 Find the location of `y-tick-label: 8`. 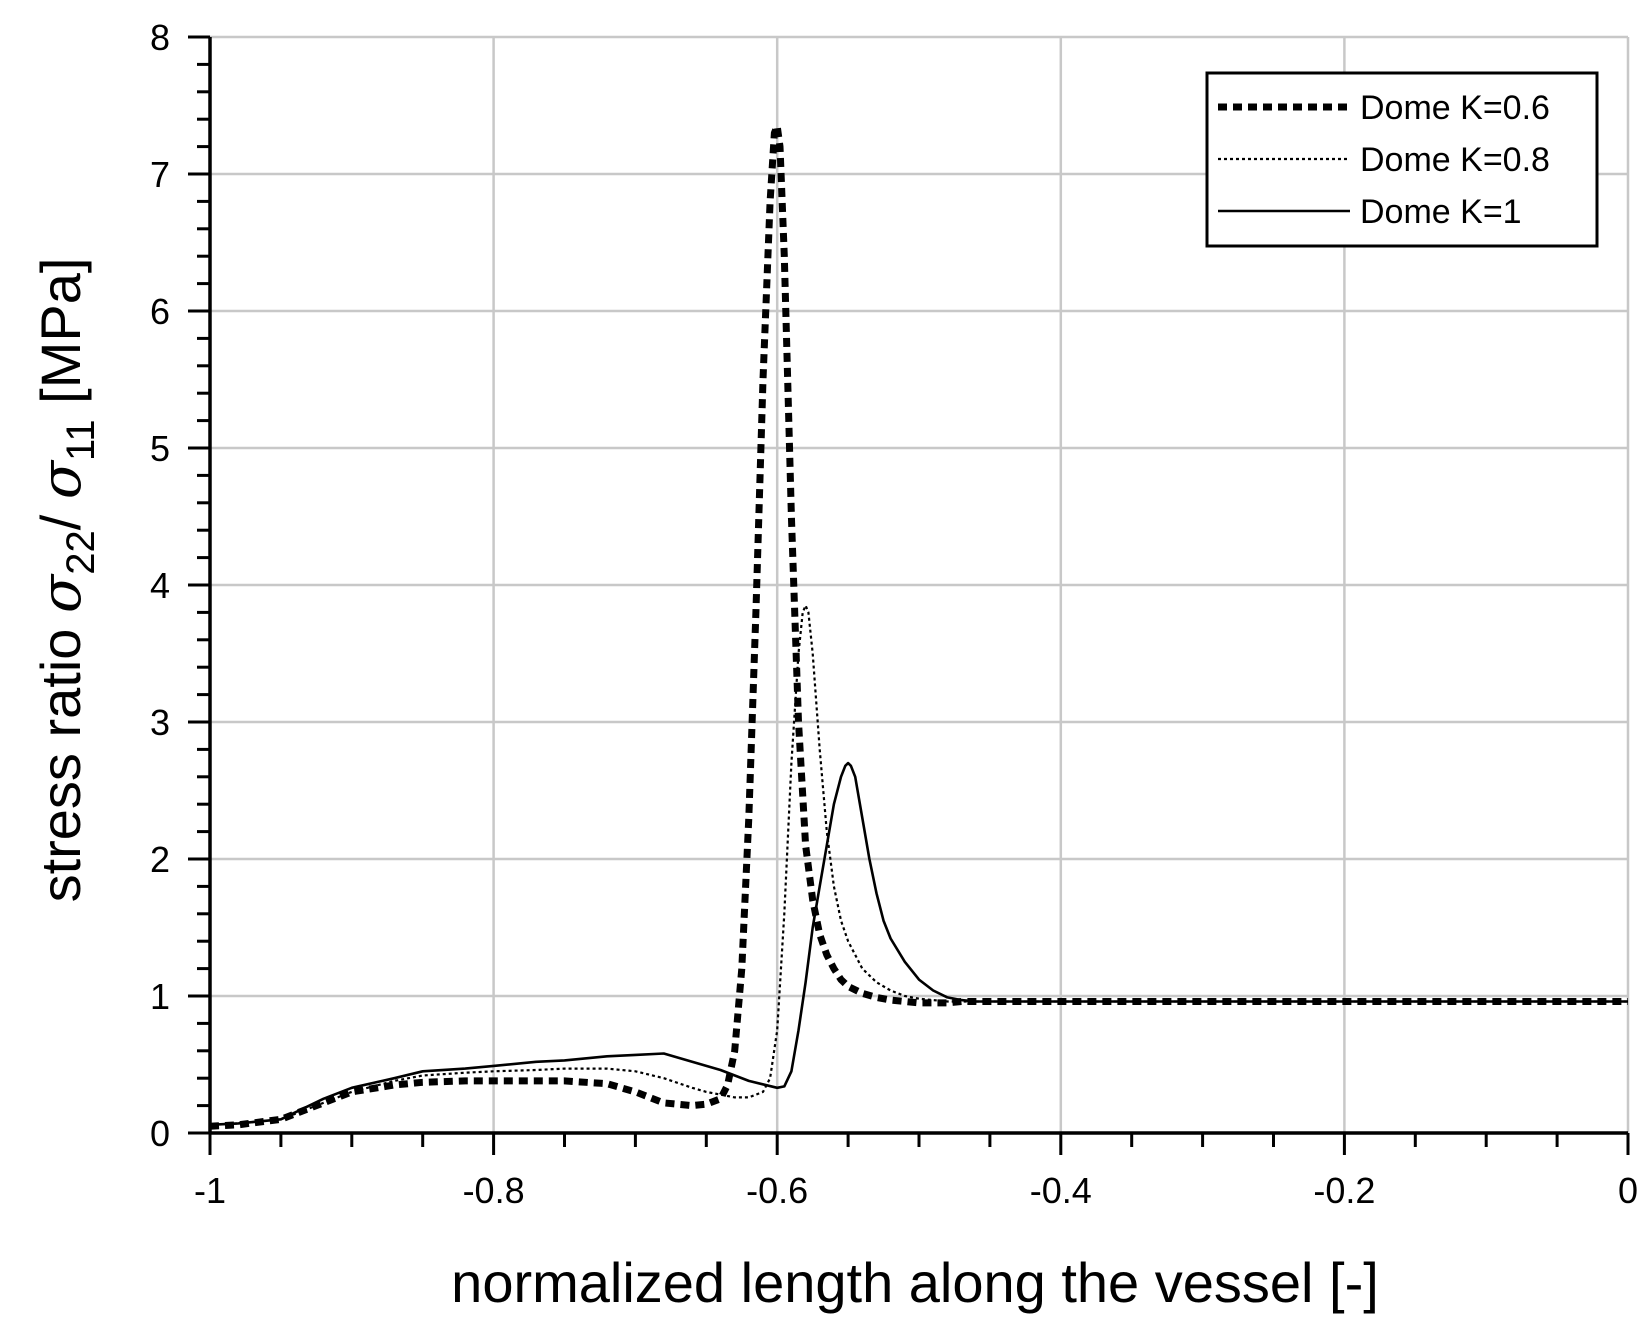

y-tick-label: 8 is located at coordinates (160, 37).